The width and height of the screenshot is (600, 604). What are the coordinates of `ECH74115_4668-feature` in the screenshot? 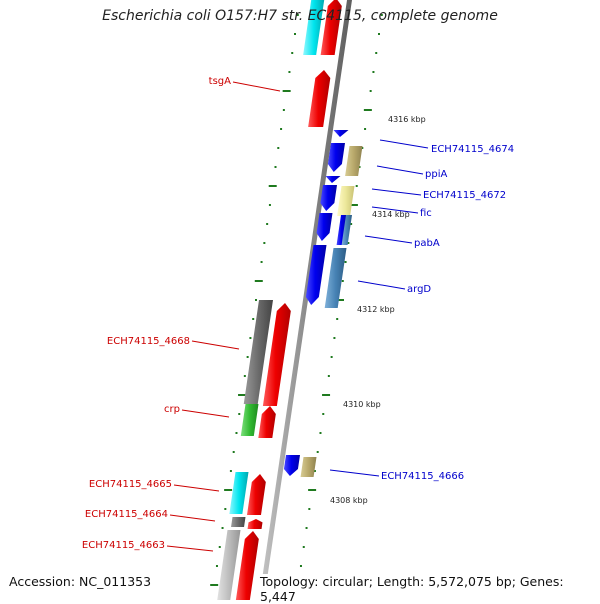 It's located at (258, 352).